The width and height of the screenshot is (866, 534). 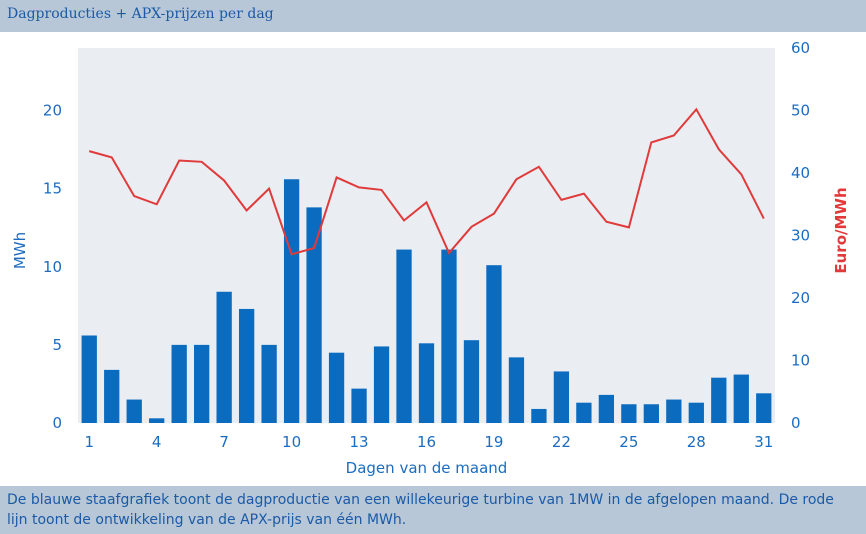 I want to click on left-tick-label: 15, so click(x=52, y=189).